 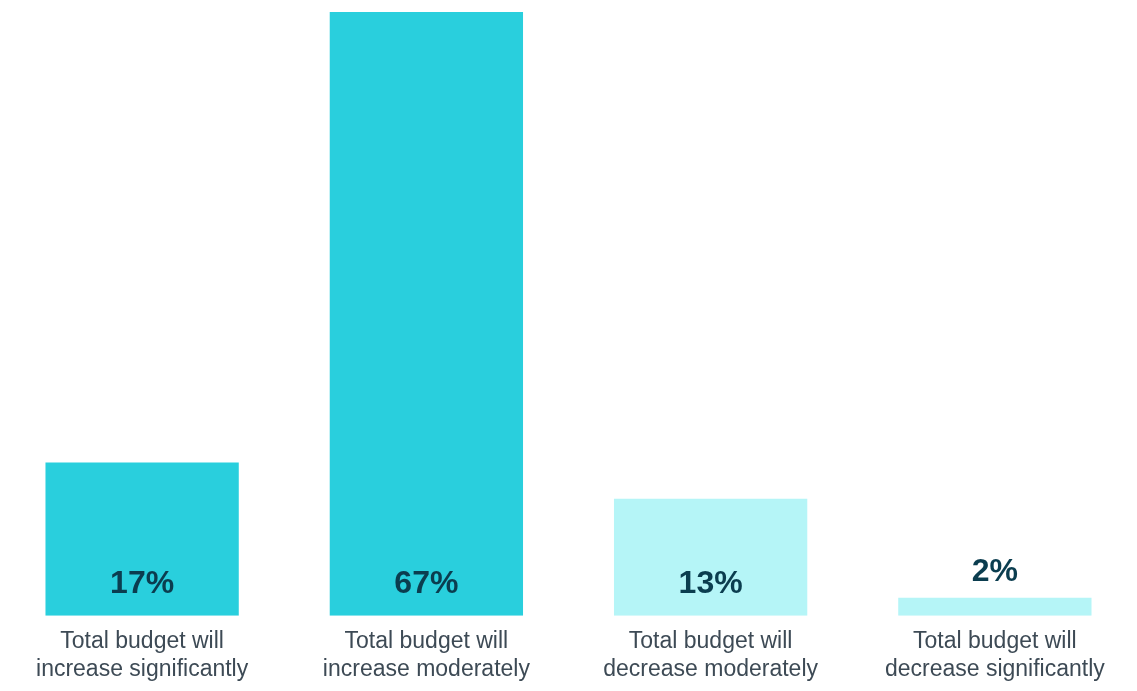 What do you see at coordinates (426, 581) in the screenshot?
I see `data-label: 67%` at bounding box center [426, 581].